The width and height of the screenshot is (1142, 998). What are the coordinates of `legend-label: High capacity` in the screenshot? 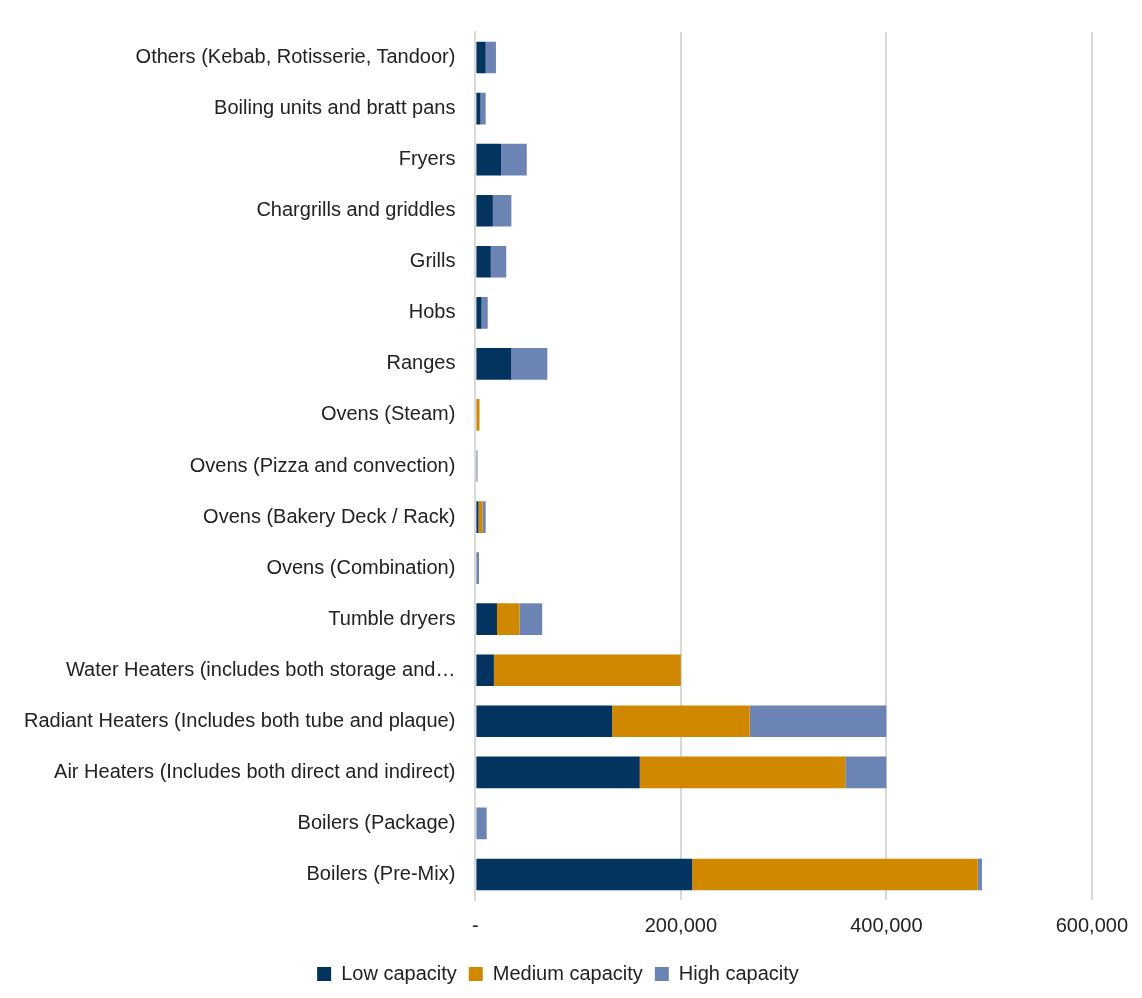 It's located at (738, 972).